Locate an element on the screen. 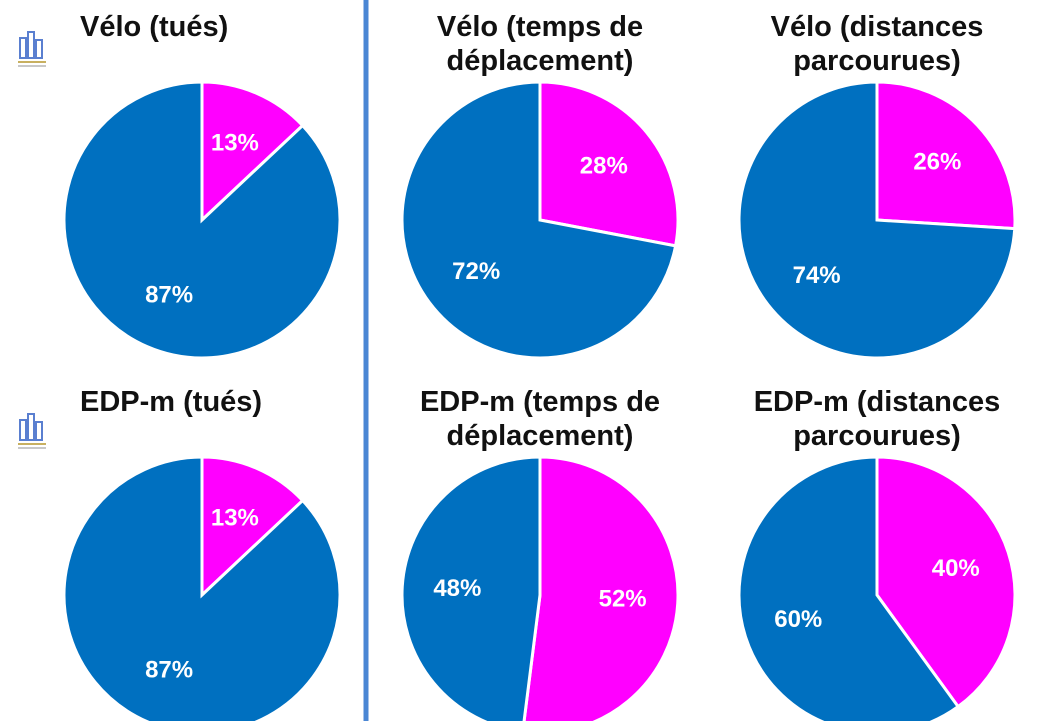  data-label: 48% is located at coordinates (457, 588).